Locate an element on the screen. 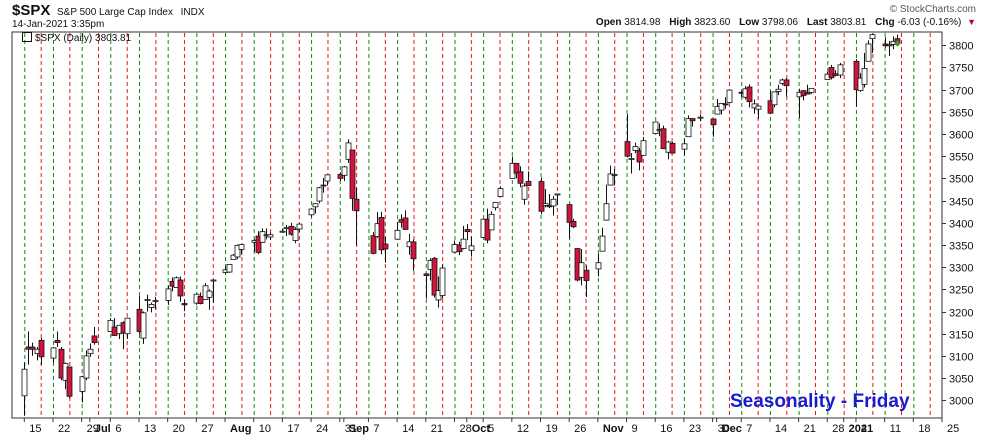 The image size is (990, 438). legend-label: $SPX (Daily) 3803.81 is located at coordinates (83, 38).